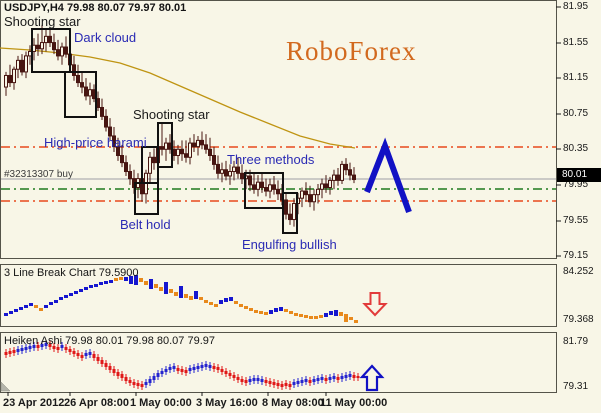 Image resolution: width=601 pixels, height=413 pixels. I want to click on order-line-label: #32313307 buy, so click(38, 174).